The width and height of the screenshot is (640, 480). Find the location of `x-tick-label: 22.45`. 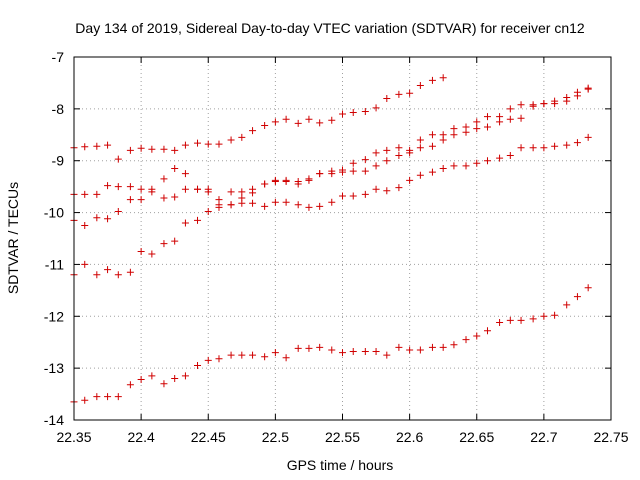

x-tick-label: 22.45 is located at coordinates (208, 437).